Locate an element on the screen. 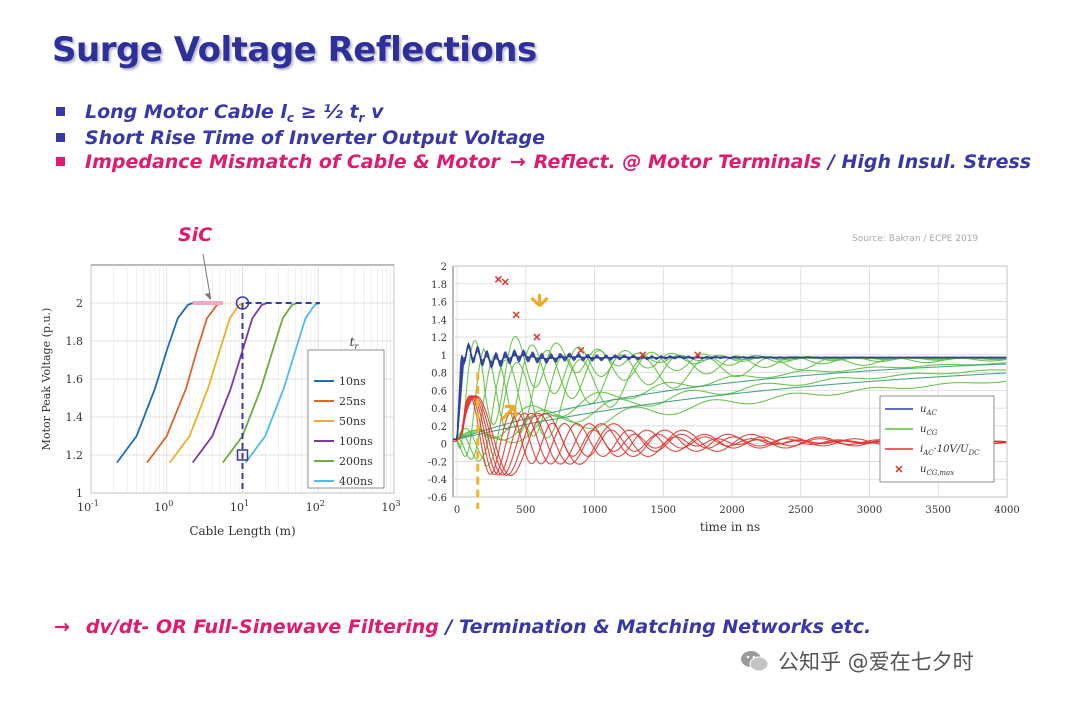 This screenshot has width=1088, height=704. bullet-subscript: r is located at coordinates (361, 118).